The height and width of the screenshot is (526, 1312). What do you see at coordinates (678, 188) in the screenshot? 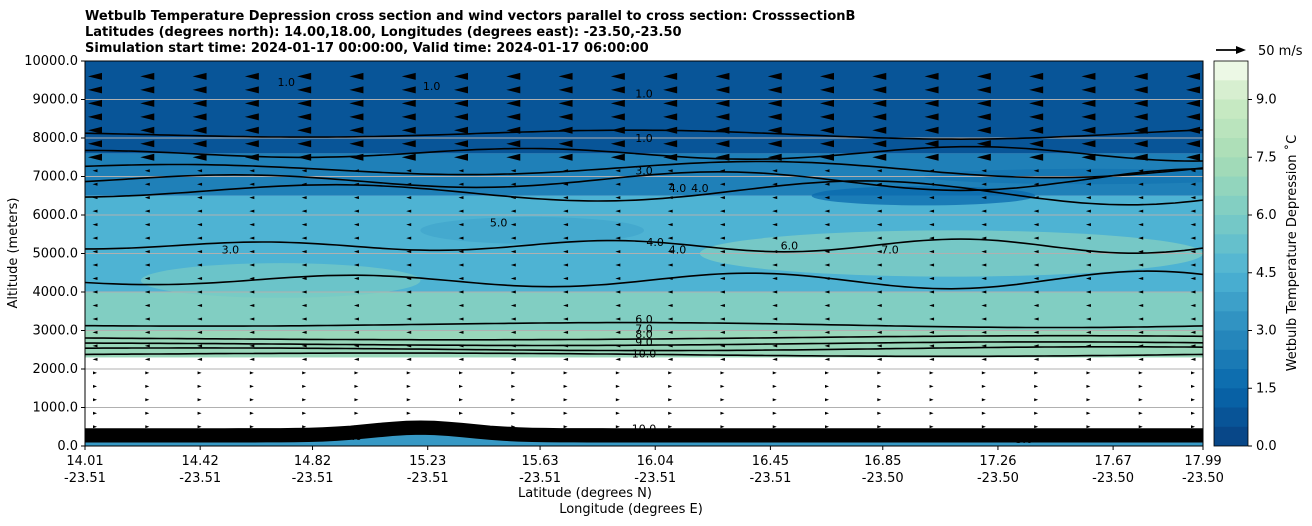
I see `contour-label-5: 4.0` at bounding box center [678, 188].